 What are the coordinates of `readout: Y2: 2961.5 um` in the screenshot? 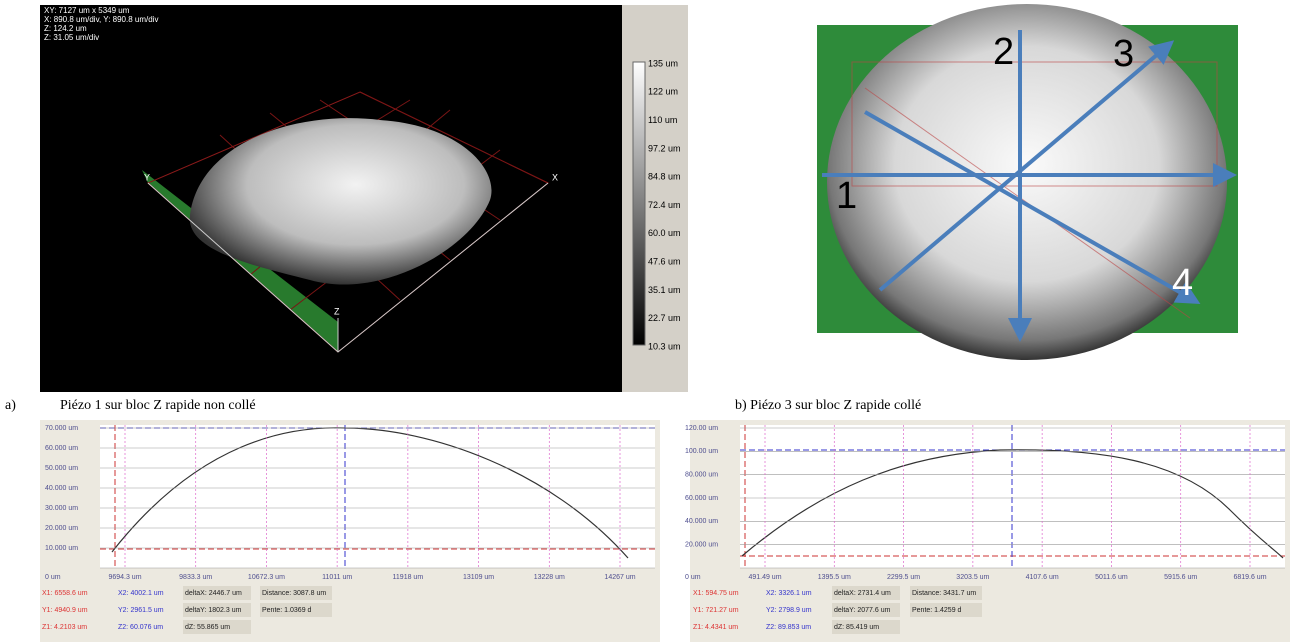 It's located at (141, 610).